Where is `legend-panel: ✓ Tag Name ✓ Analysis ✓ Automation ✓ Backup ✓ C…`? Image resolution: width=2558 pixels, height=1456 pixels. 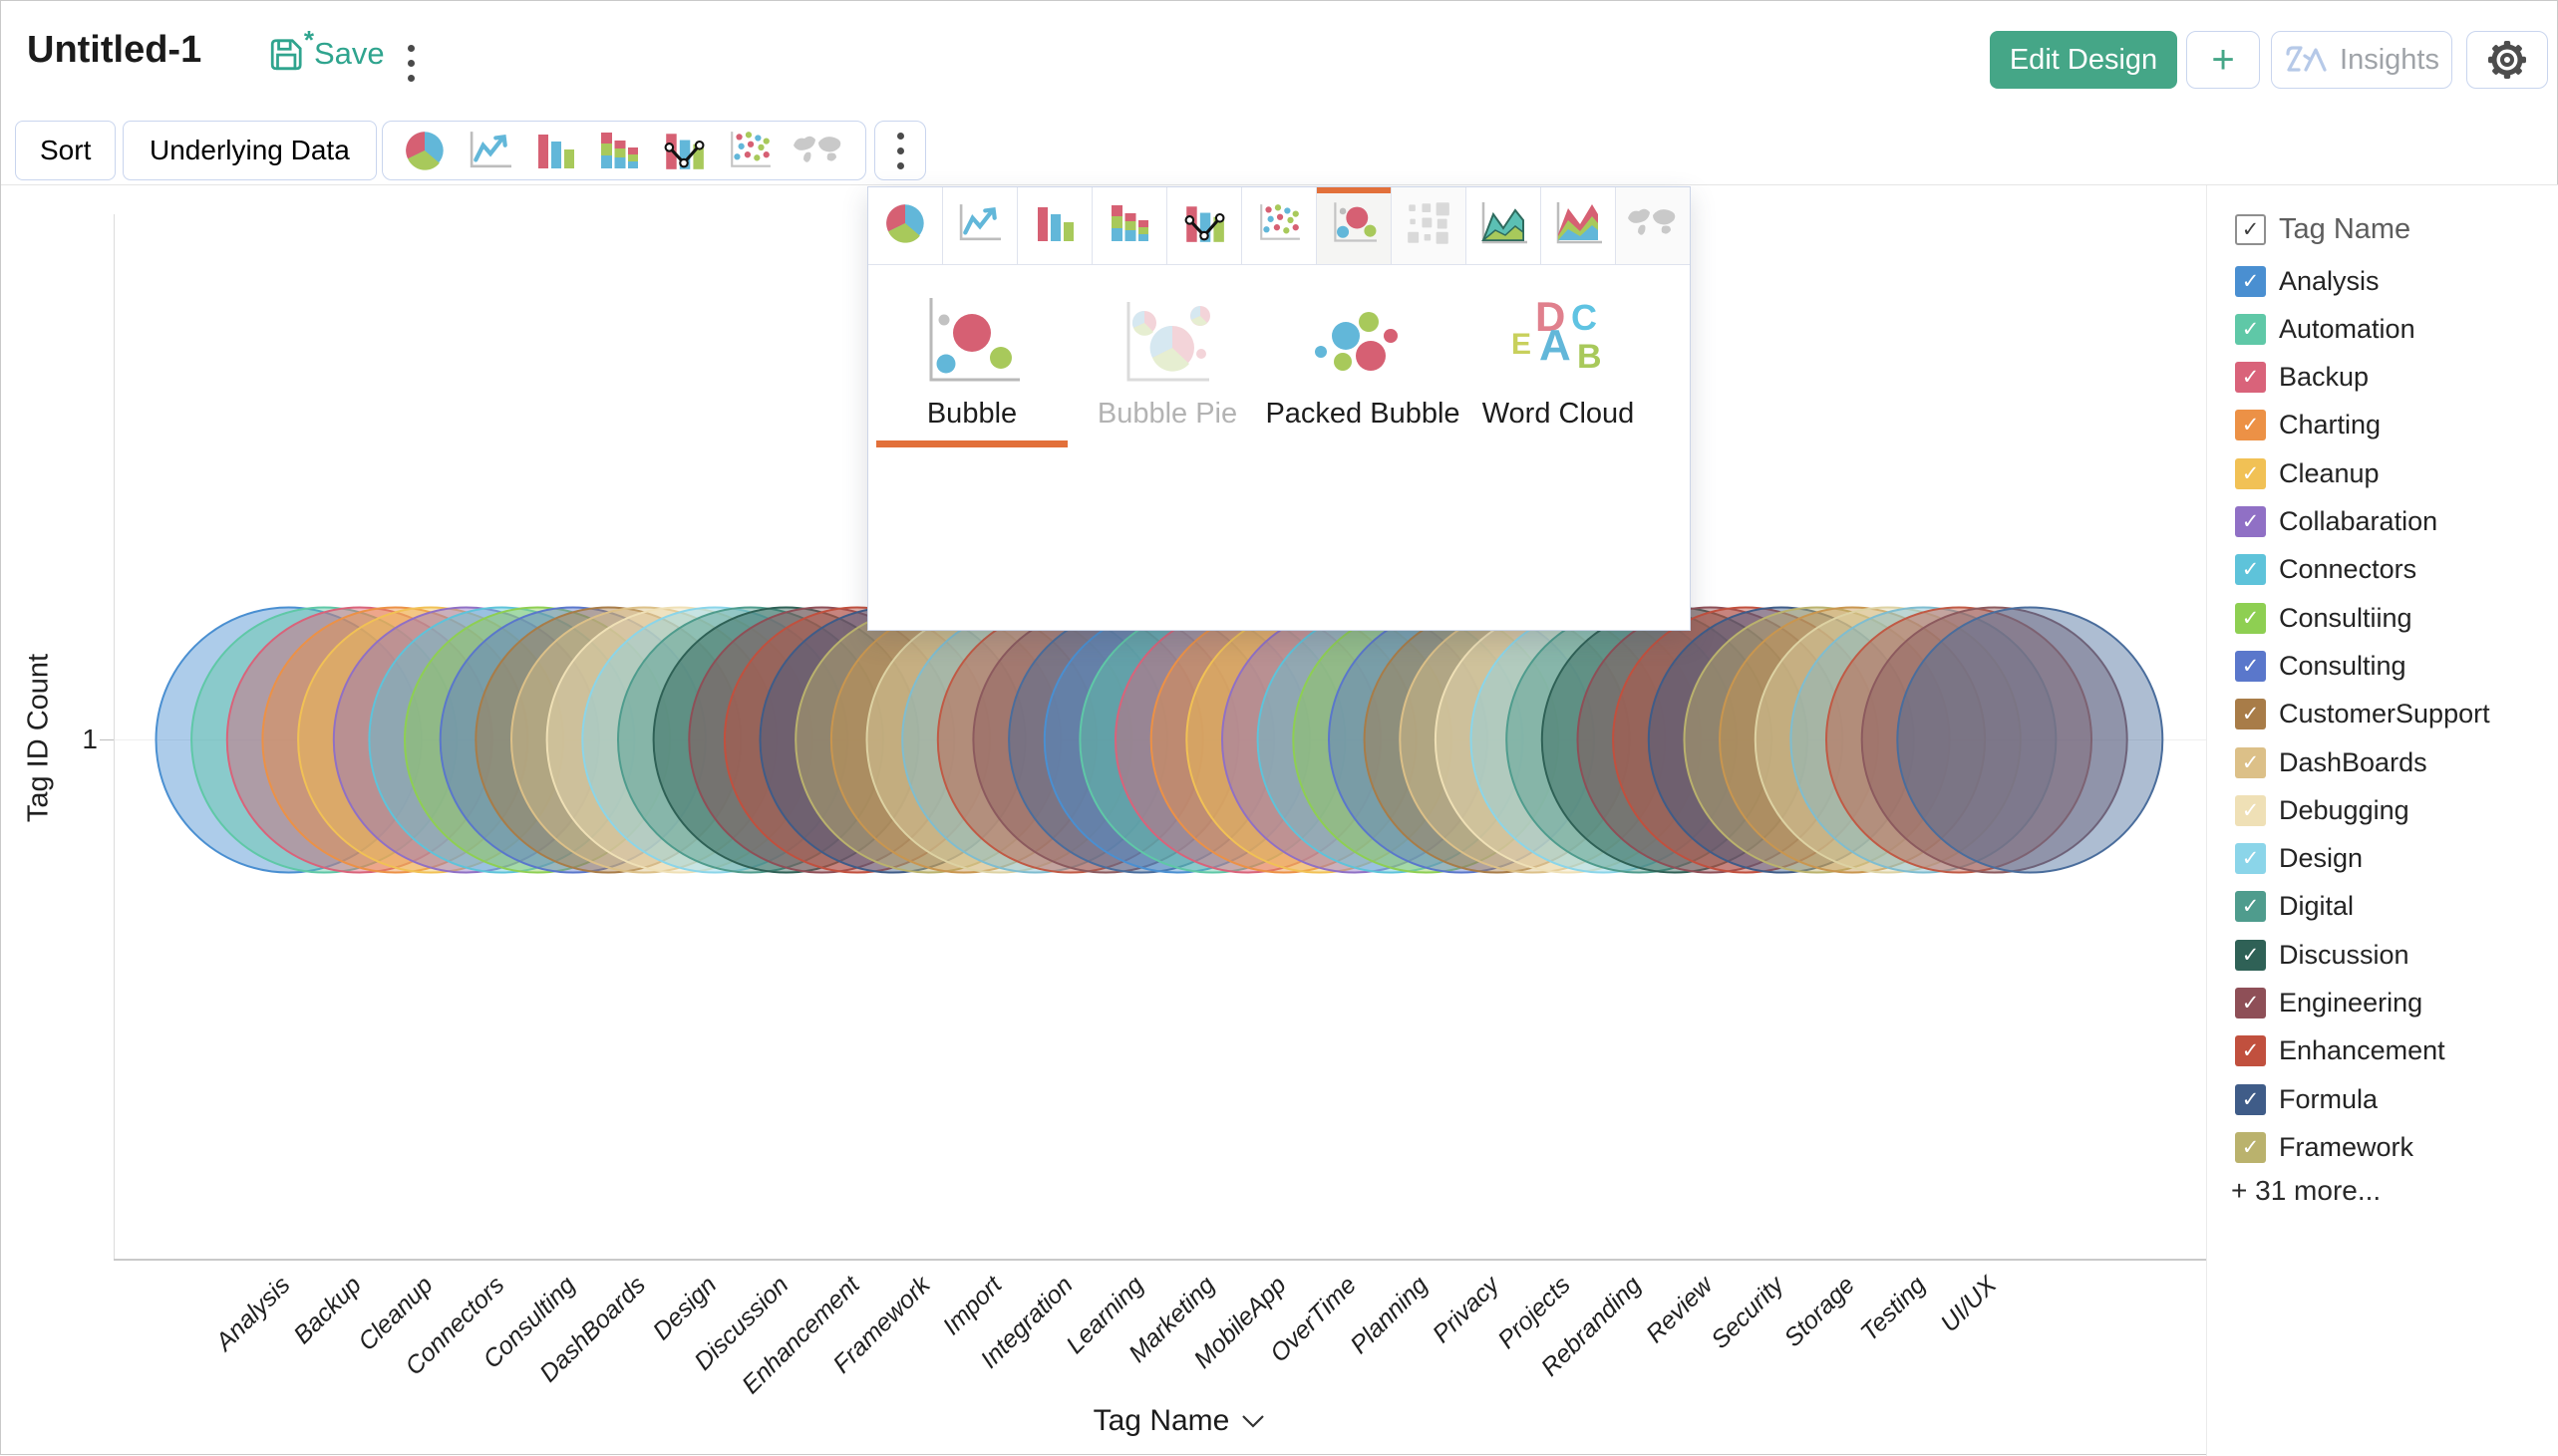
legend-panel: ✓ Tag Name ✓ Analysis ✓ Automation ✓ Backup ✓ C… is located at coordinates (2382, 821).